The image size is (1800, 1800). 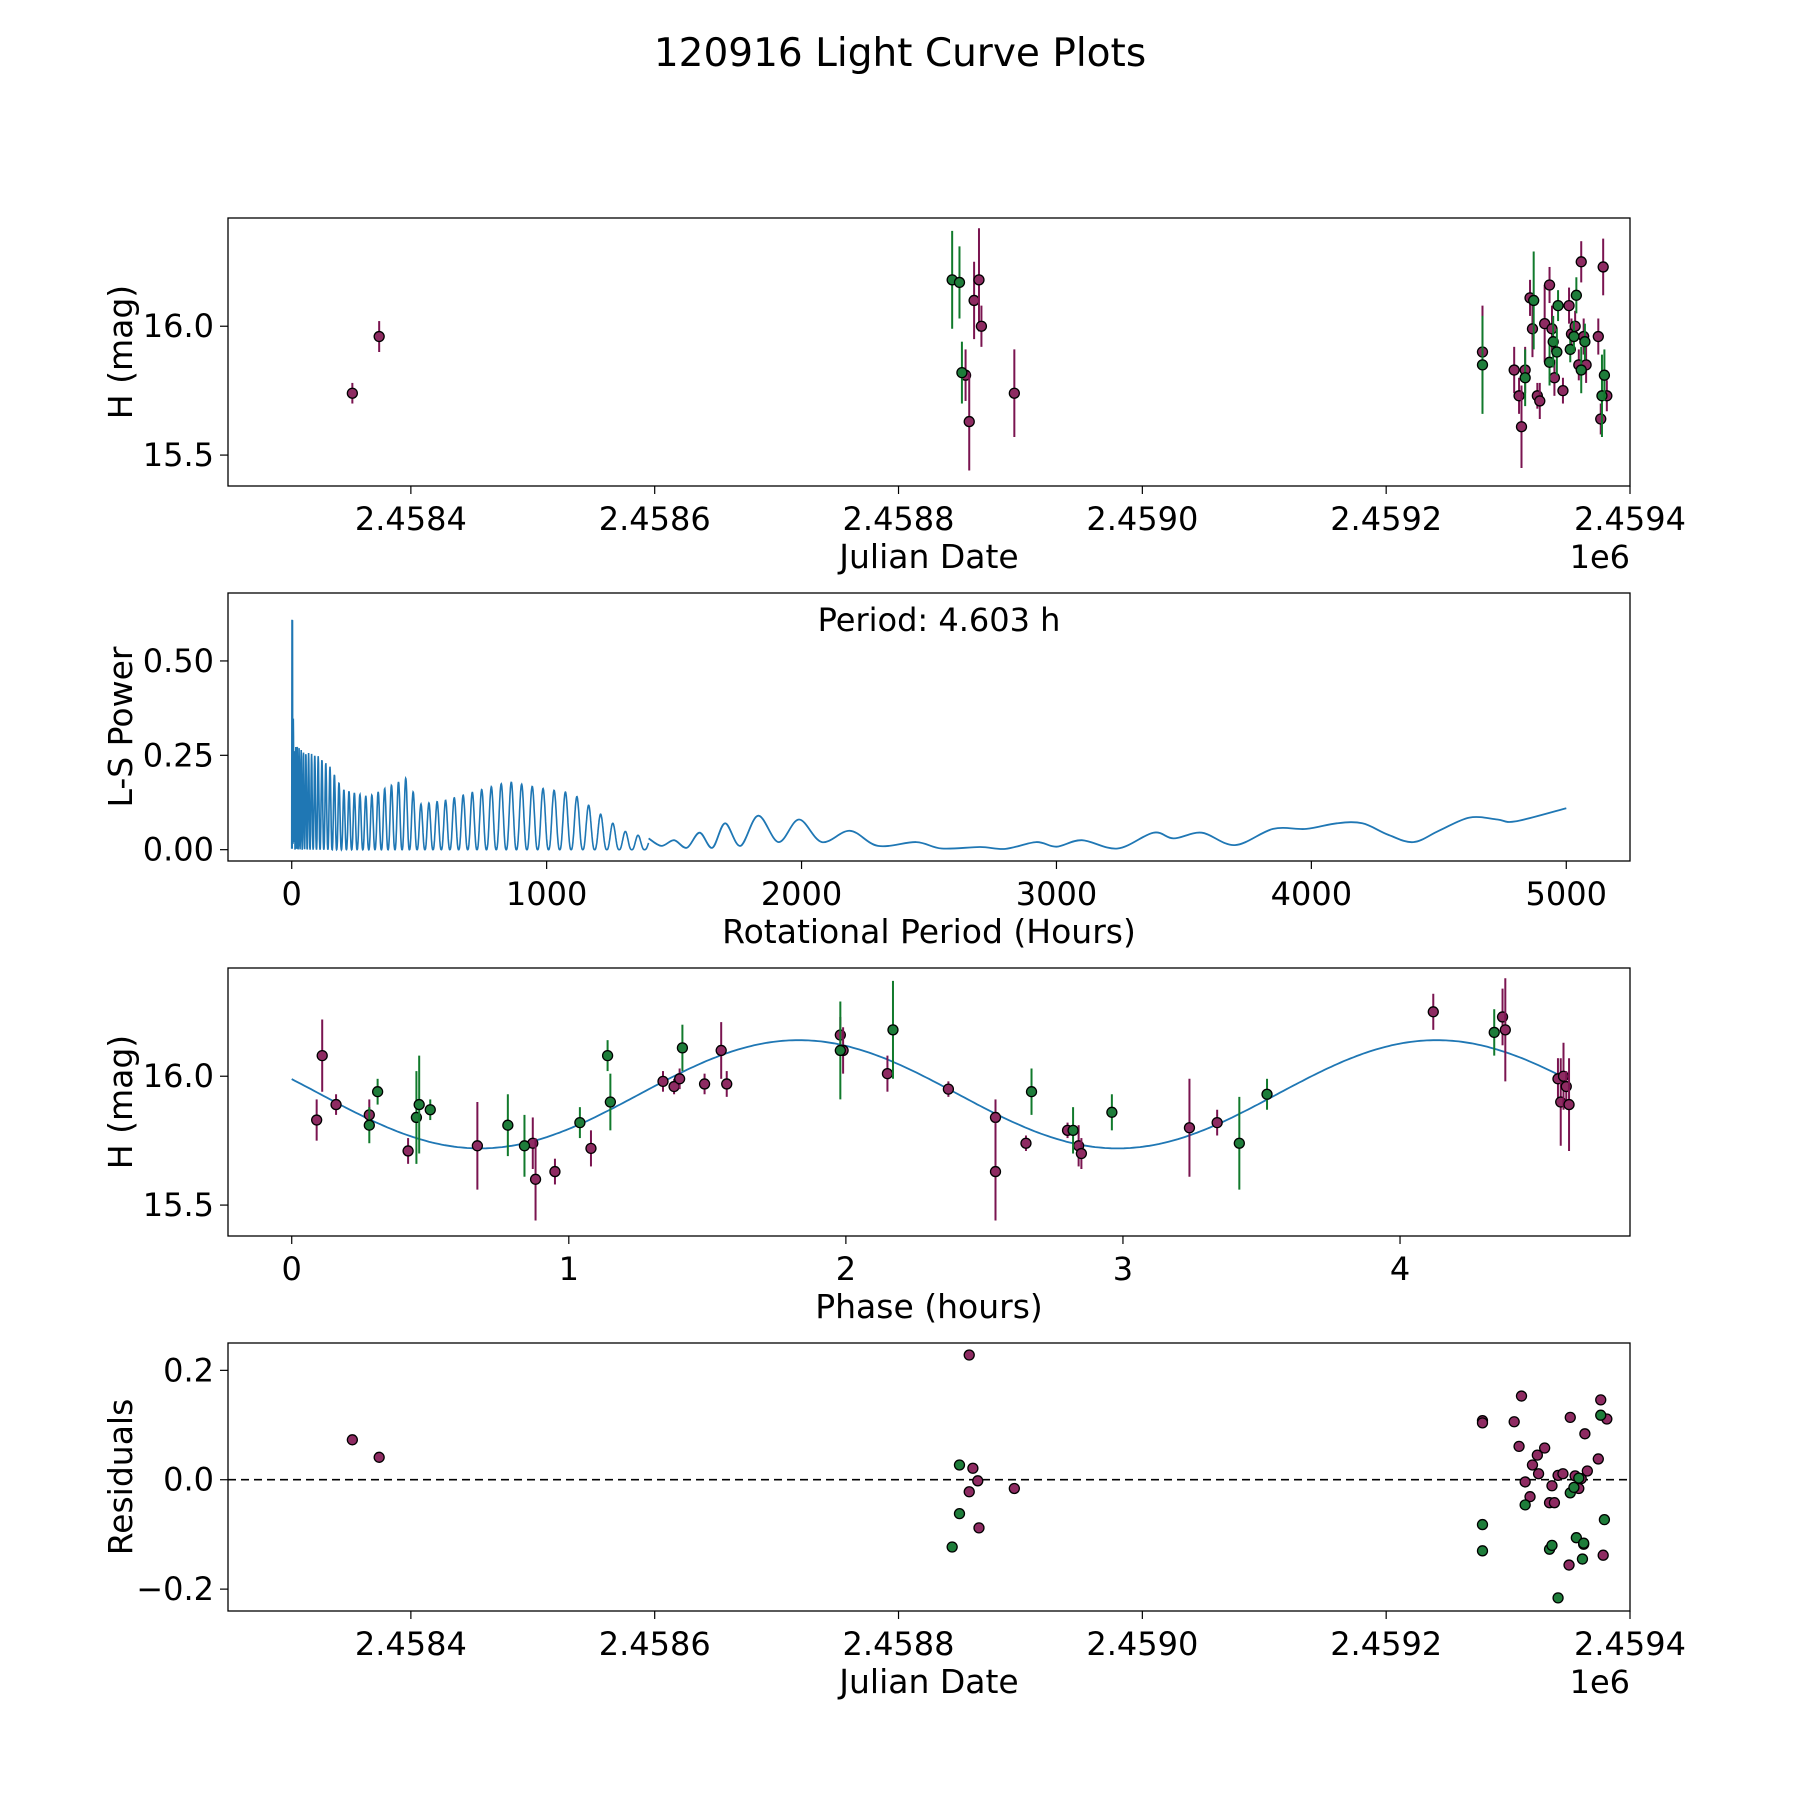 I want to click on x-tick-label: 2000, so click(x=801, y=894).